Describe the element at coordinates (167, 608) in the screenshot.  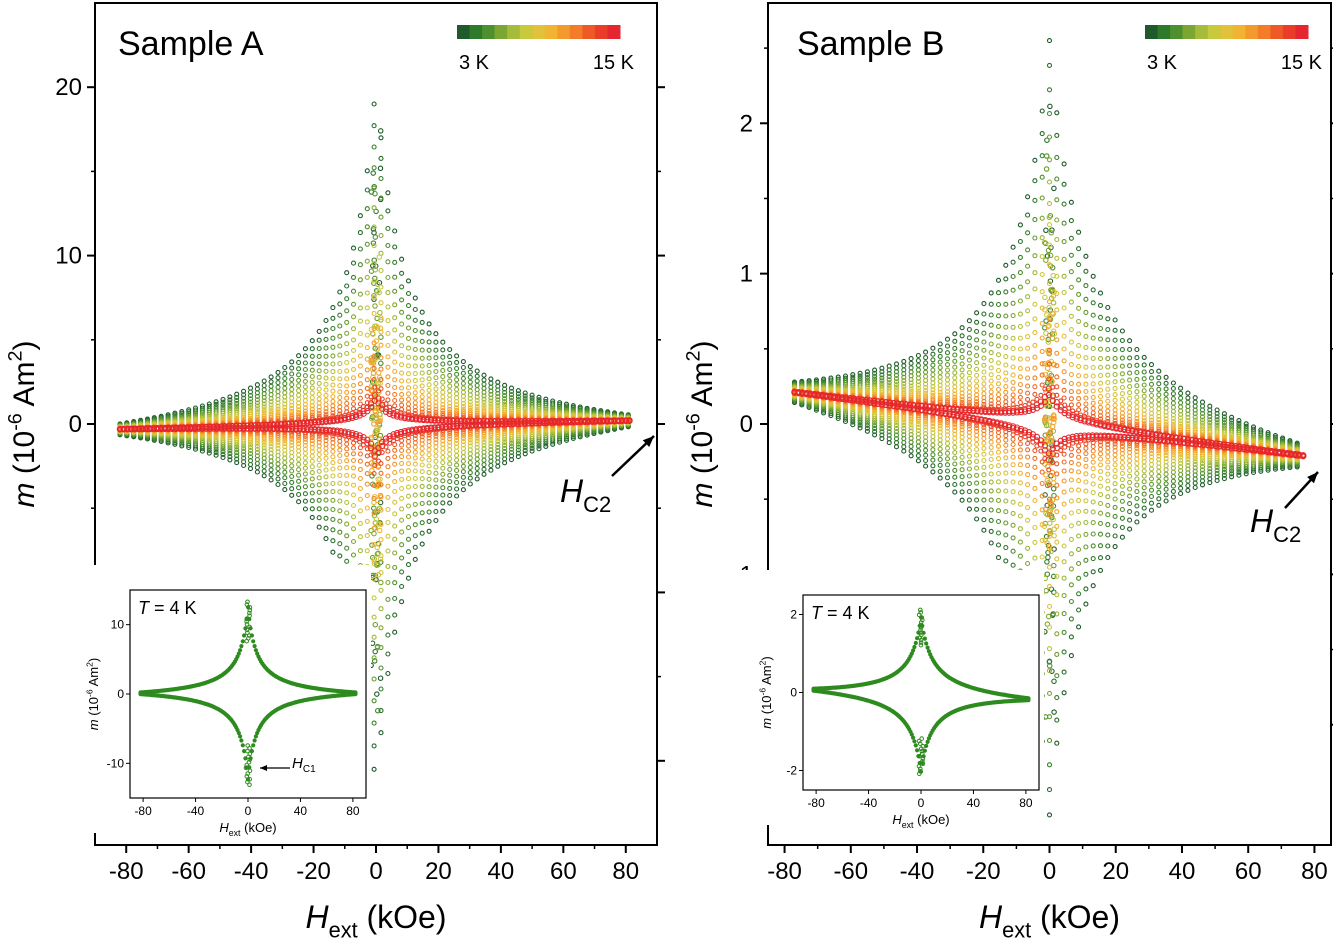
I see `inset-title: T = 4 K` at that location.